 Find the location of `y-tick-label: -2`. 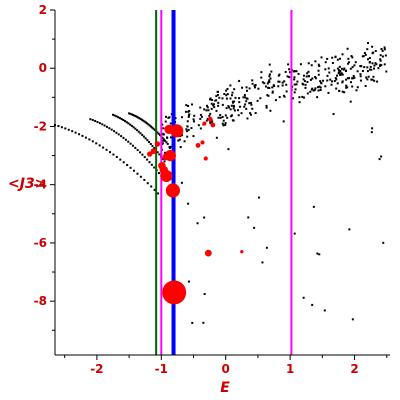

y-tick-label: -2 is located at coordinates (40, 126).